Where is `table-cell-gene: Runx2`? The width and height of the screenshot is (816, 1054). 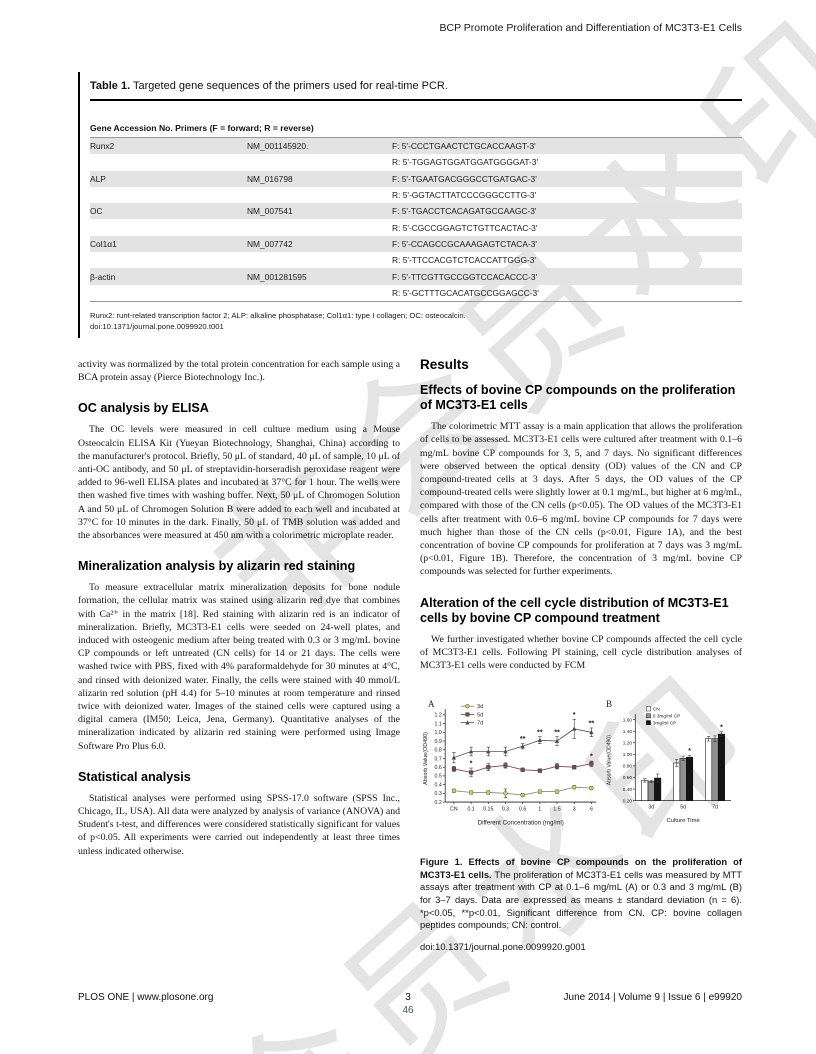 table-cell-gene: Runx2 is located at coordinates (102, 146).